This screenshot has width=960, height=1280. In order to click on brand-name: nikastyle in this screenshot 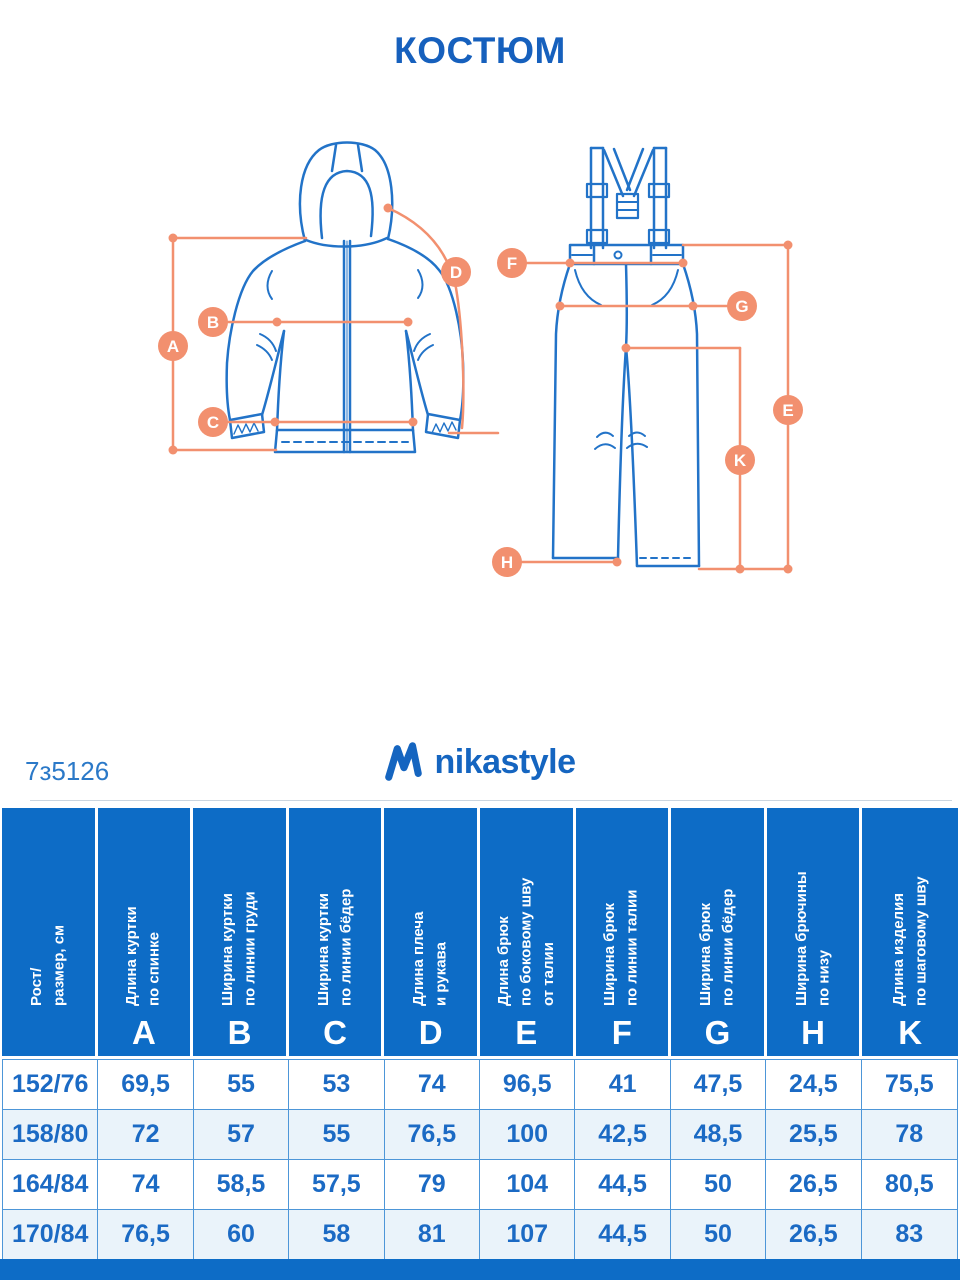, I will do `click(505, 761)`.